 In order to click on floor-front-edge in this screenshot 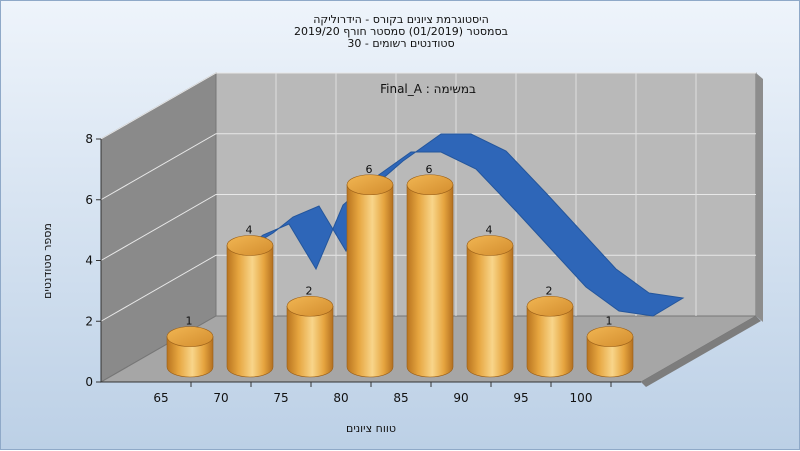, I will do `click(701, 351)`.